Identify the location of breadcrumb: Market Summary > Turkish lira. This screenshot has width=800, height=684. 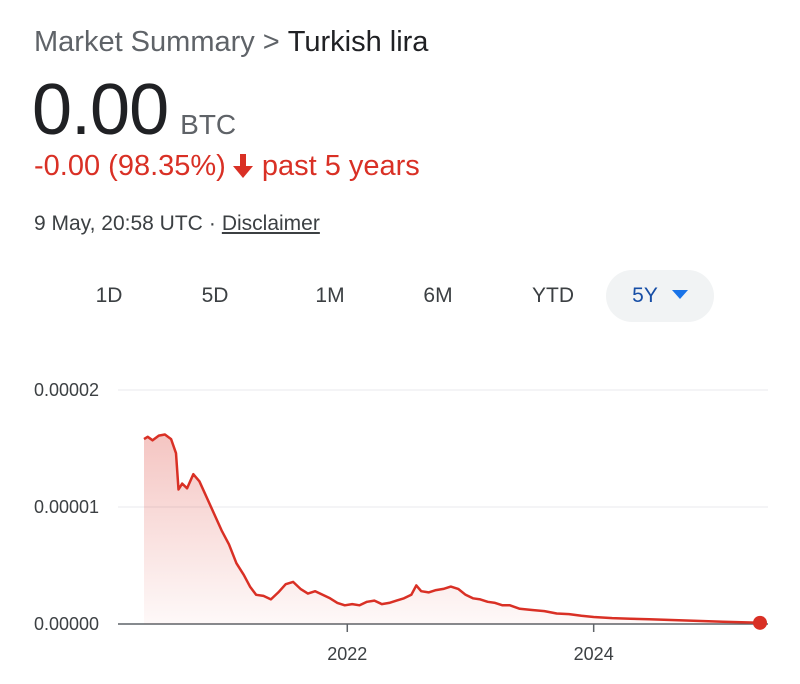
(231, 42).